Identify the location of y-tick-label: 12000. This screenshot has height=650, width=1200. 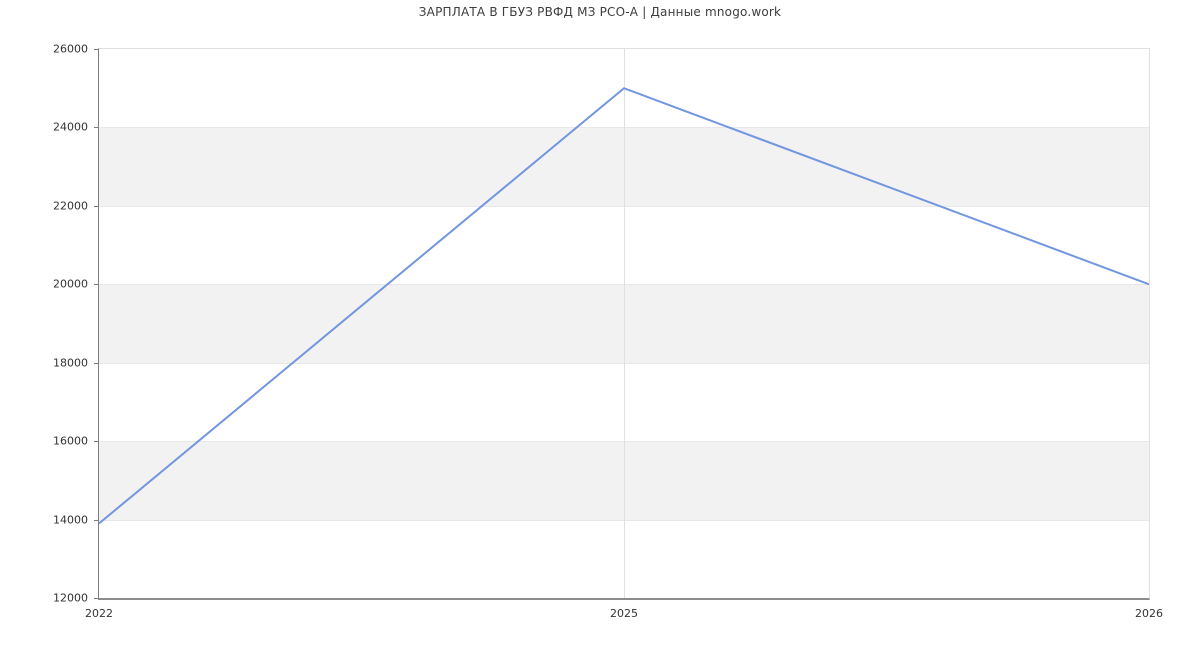
(70, 598).